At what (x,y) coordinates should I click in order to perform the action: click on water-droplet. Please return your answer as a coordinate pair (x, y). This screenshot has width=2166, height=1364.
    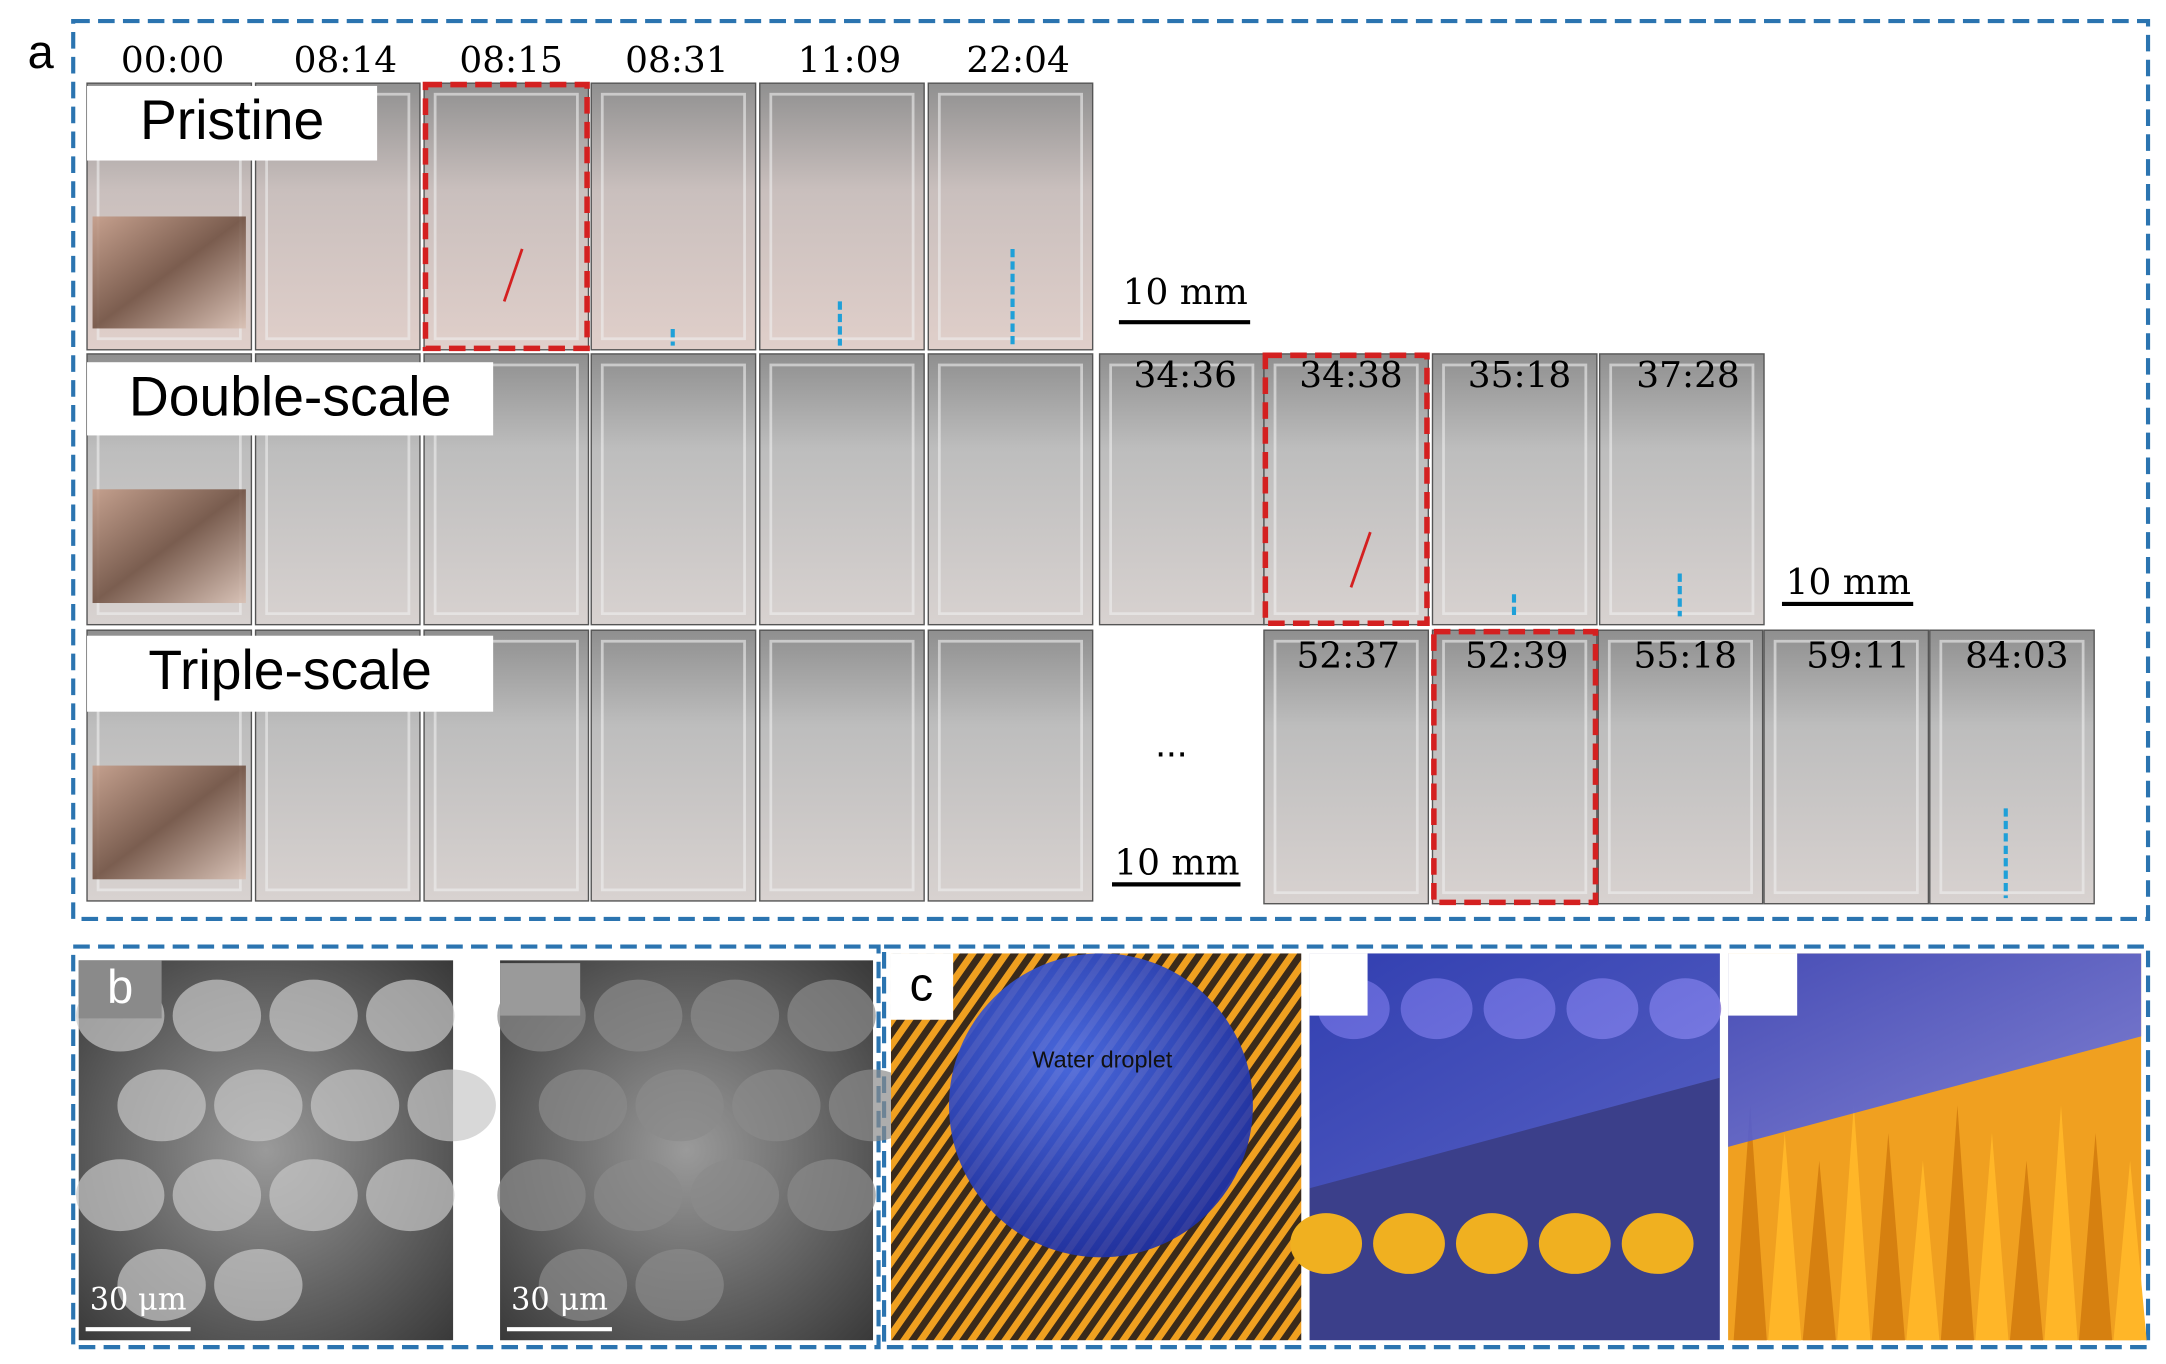
    Looking at the image, I should click on (1101, 1105).